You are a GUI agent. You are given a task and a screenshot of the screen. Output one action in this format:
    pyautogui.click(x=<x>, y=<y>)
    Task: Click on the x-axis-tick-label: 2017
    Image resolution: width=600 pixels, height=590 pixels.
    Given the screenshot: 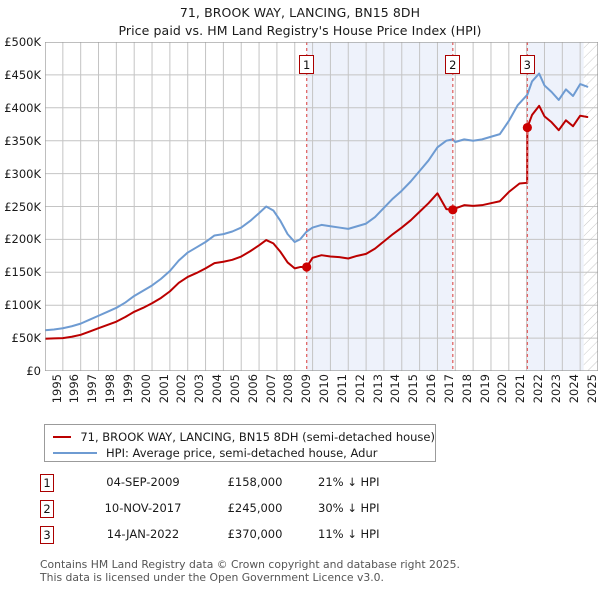 What is the action you would take?
    pyautogui.click(x=448, y=389)
    